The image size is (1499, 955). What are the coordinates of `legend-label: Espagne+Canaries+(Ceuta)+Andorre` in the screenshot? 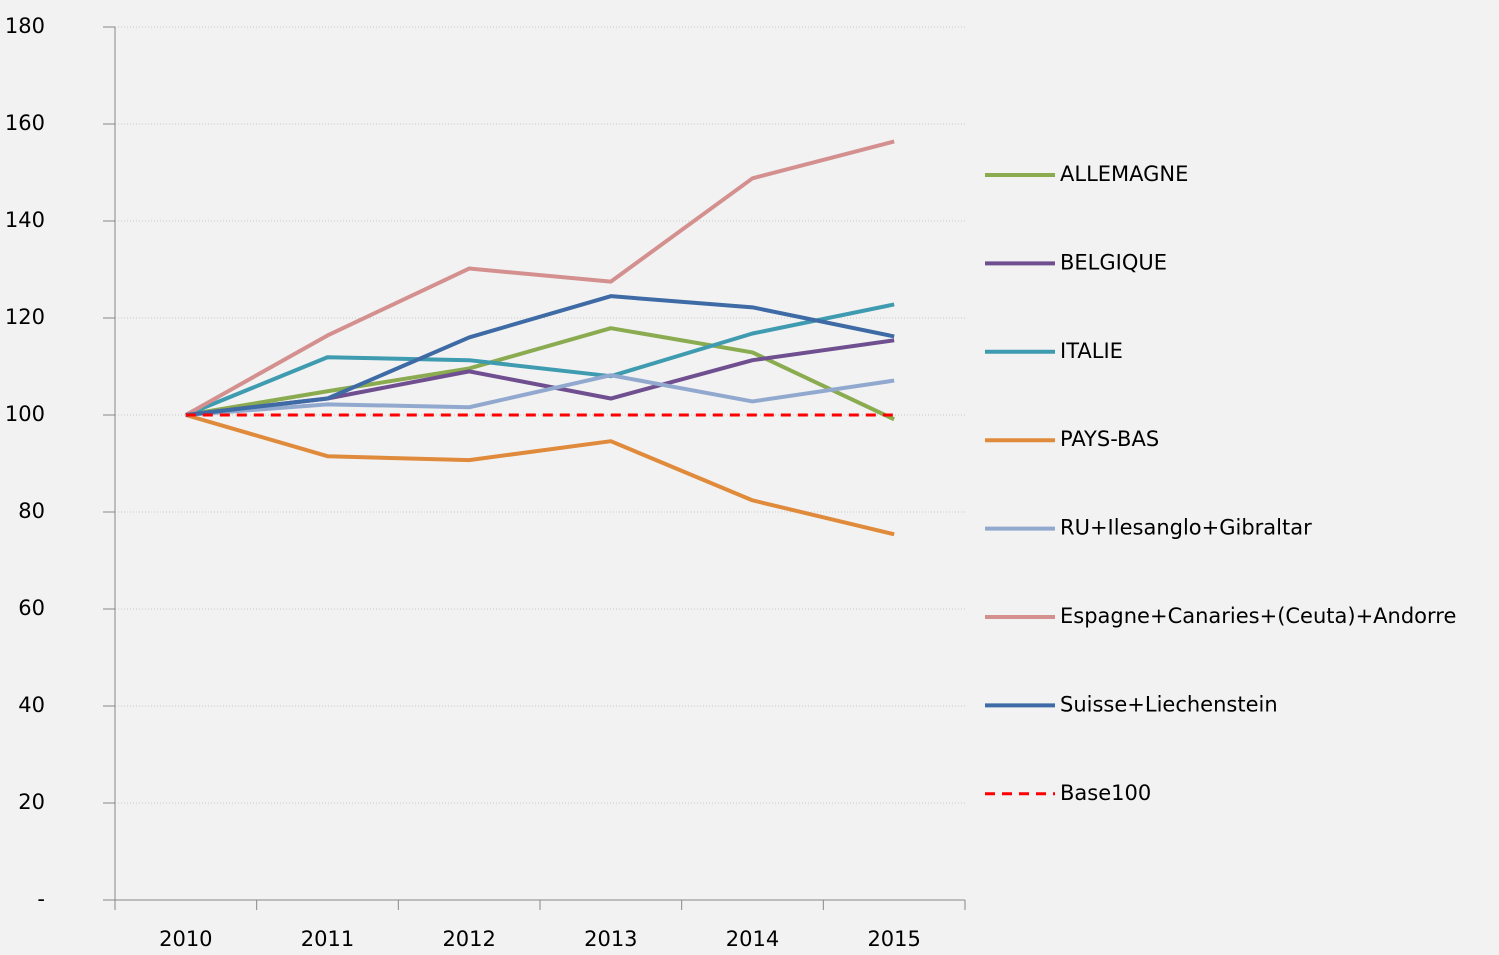 It's located at (1258, 616).